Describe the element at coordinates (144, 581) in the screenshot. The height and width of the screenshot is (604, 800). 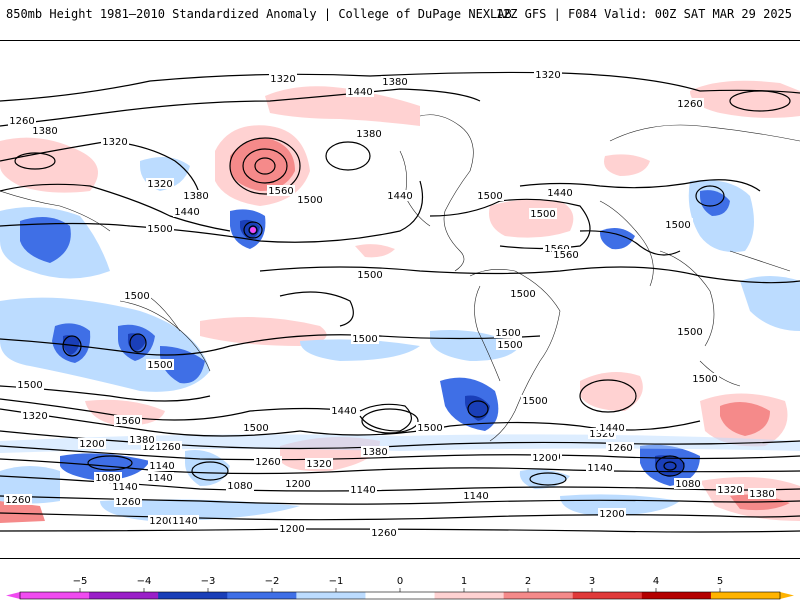
I see `colorbar-tick-label: −4` at that location.